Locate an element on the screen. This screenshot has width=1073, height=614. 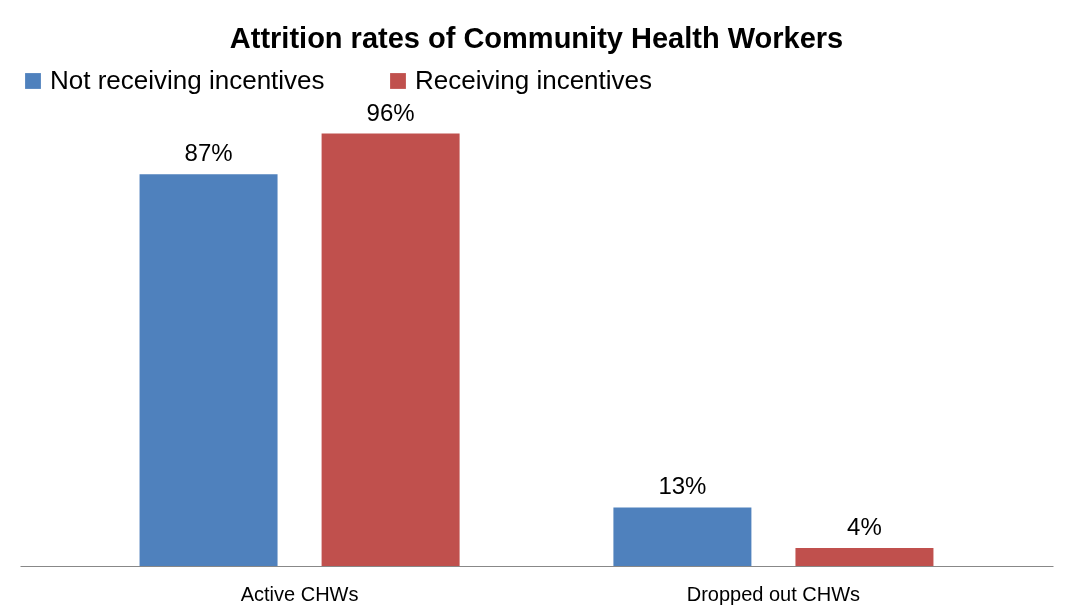
data-label: 87% is located at coordinates (208, 153).